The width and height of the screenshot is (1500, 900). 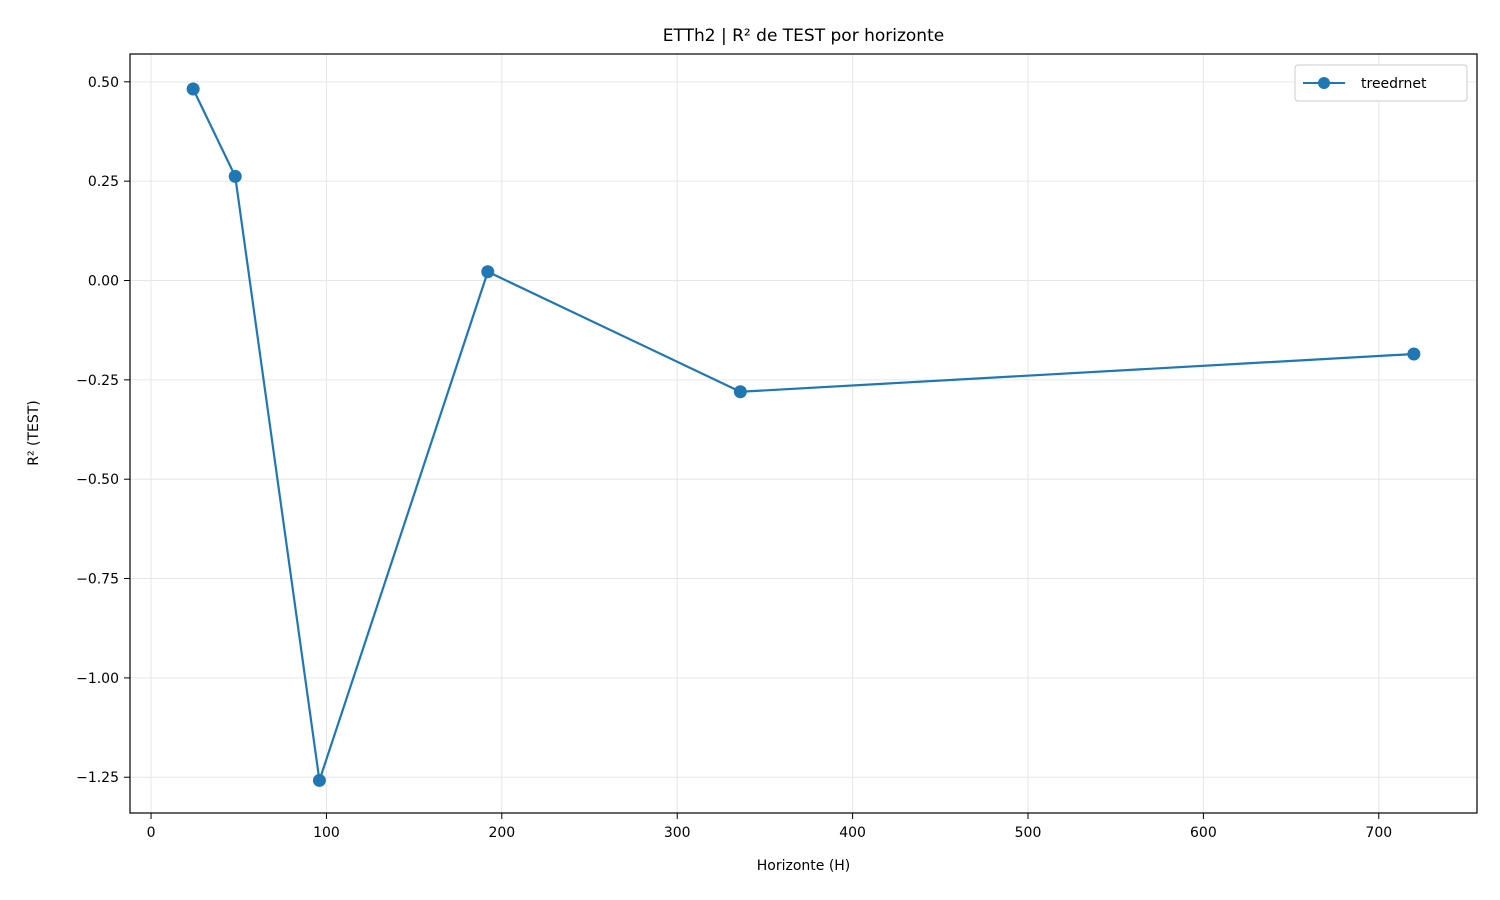 I want to click on x-tick-label: 200, so click(x=501, y=833).